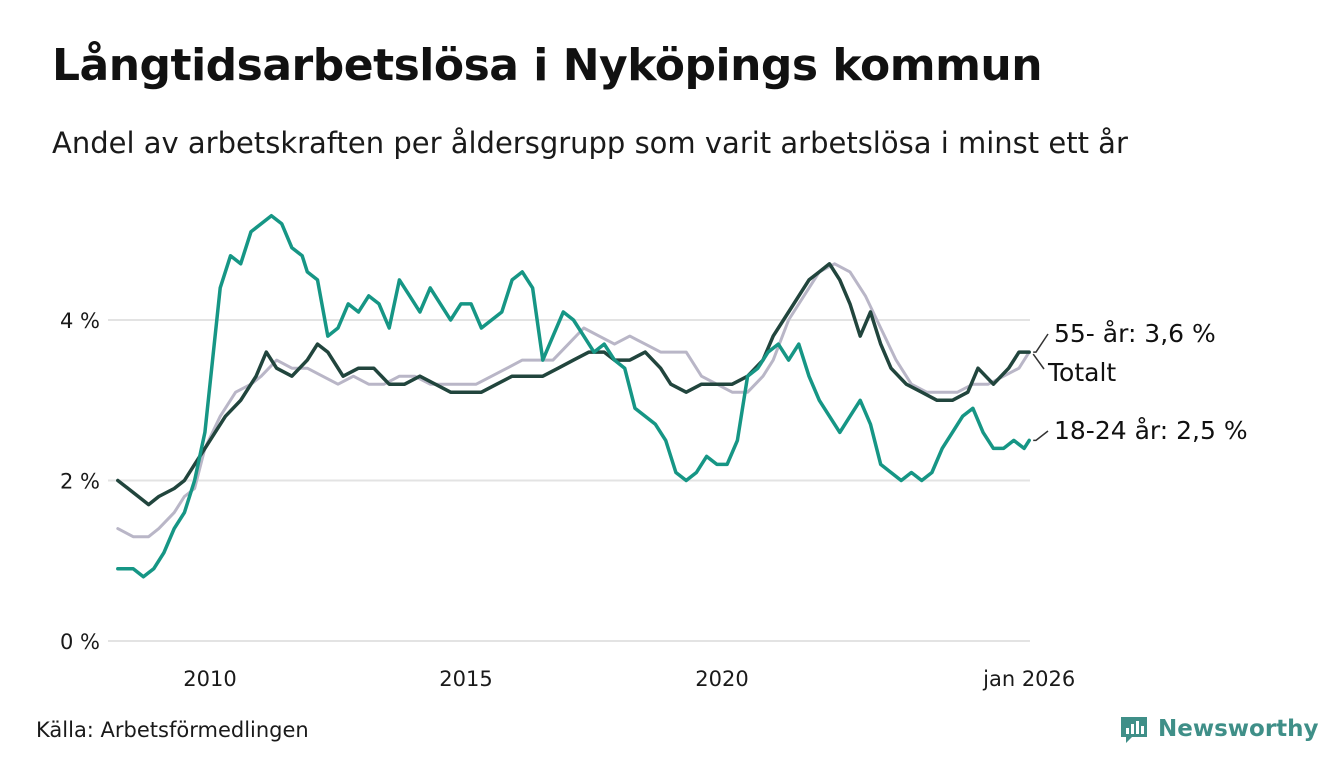 The image size is (1340, 780). Describe the element at coordinates (547, 65) in the screenshot. I see `page-title: Långtidsarbetslösa i Nyköpings kommun` at that location.